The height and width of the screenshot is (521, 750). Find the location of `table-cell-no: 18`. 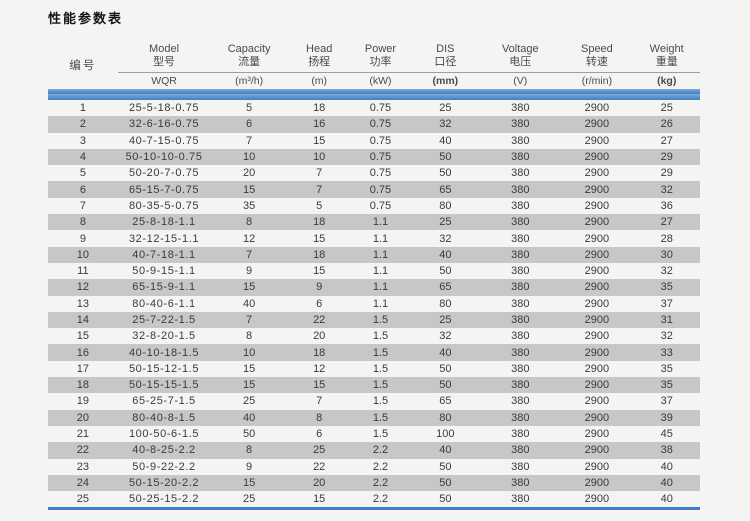

table-cell-no: 18 is located at coordinates (83, 385).